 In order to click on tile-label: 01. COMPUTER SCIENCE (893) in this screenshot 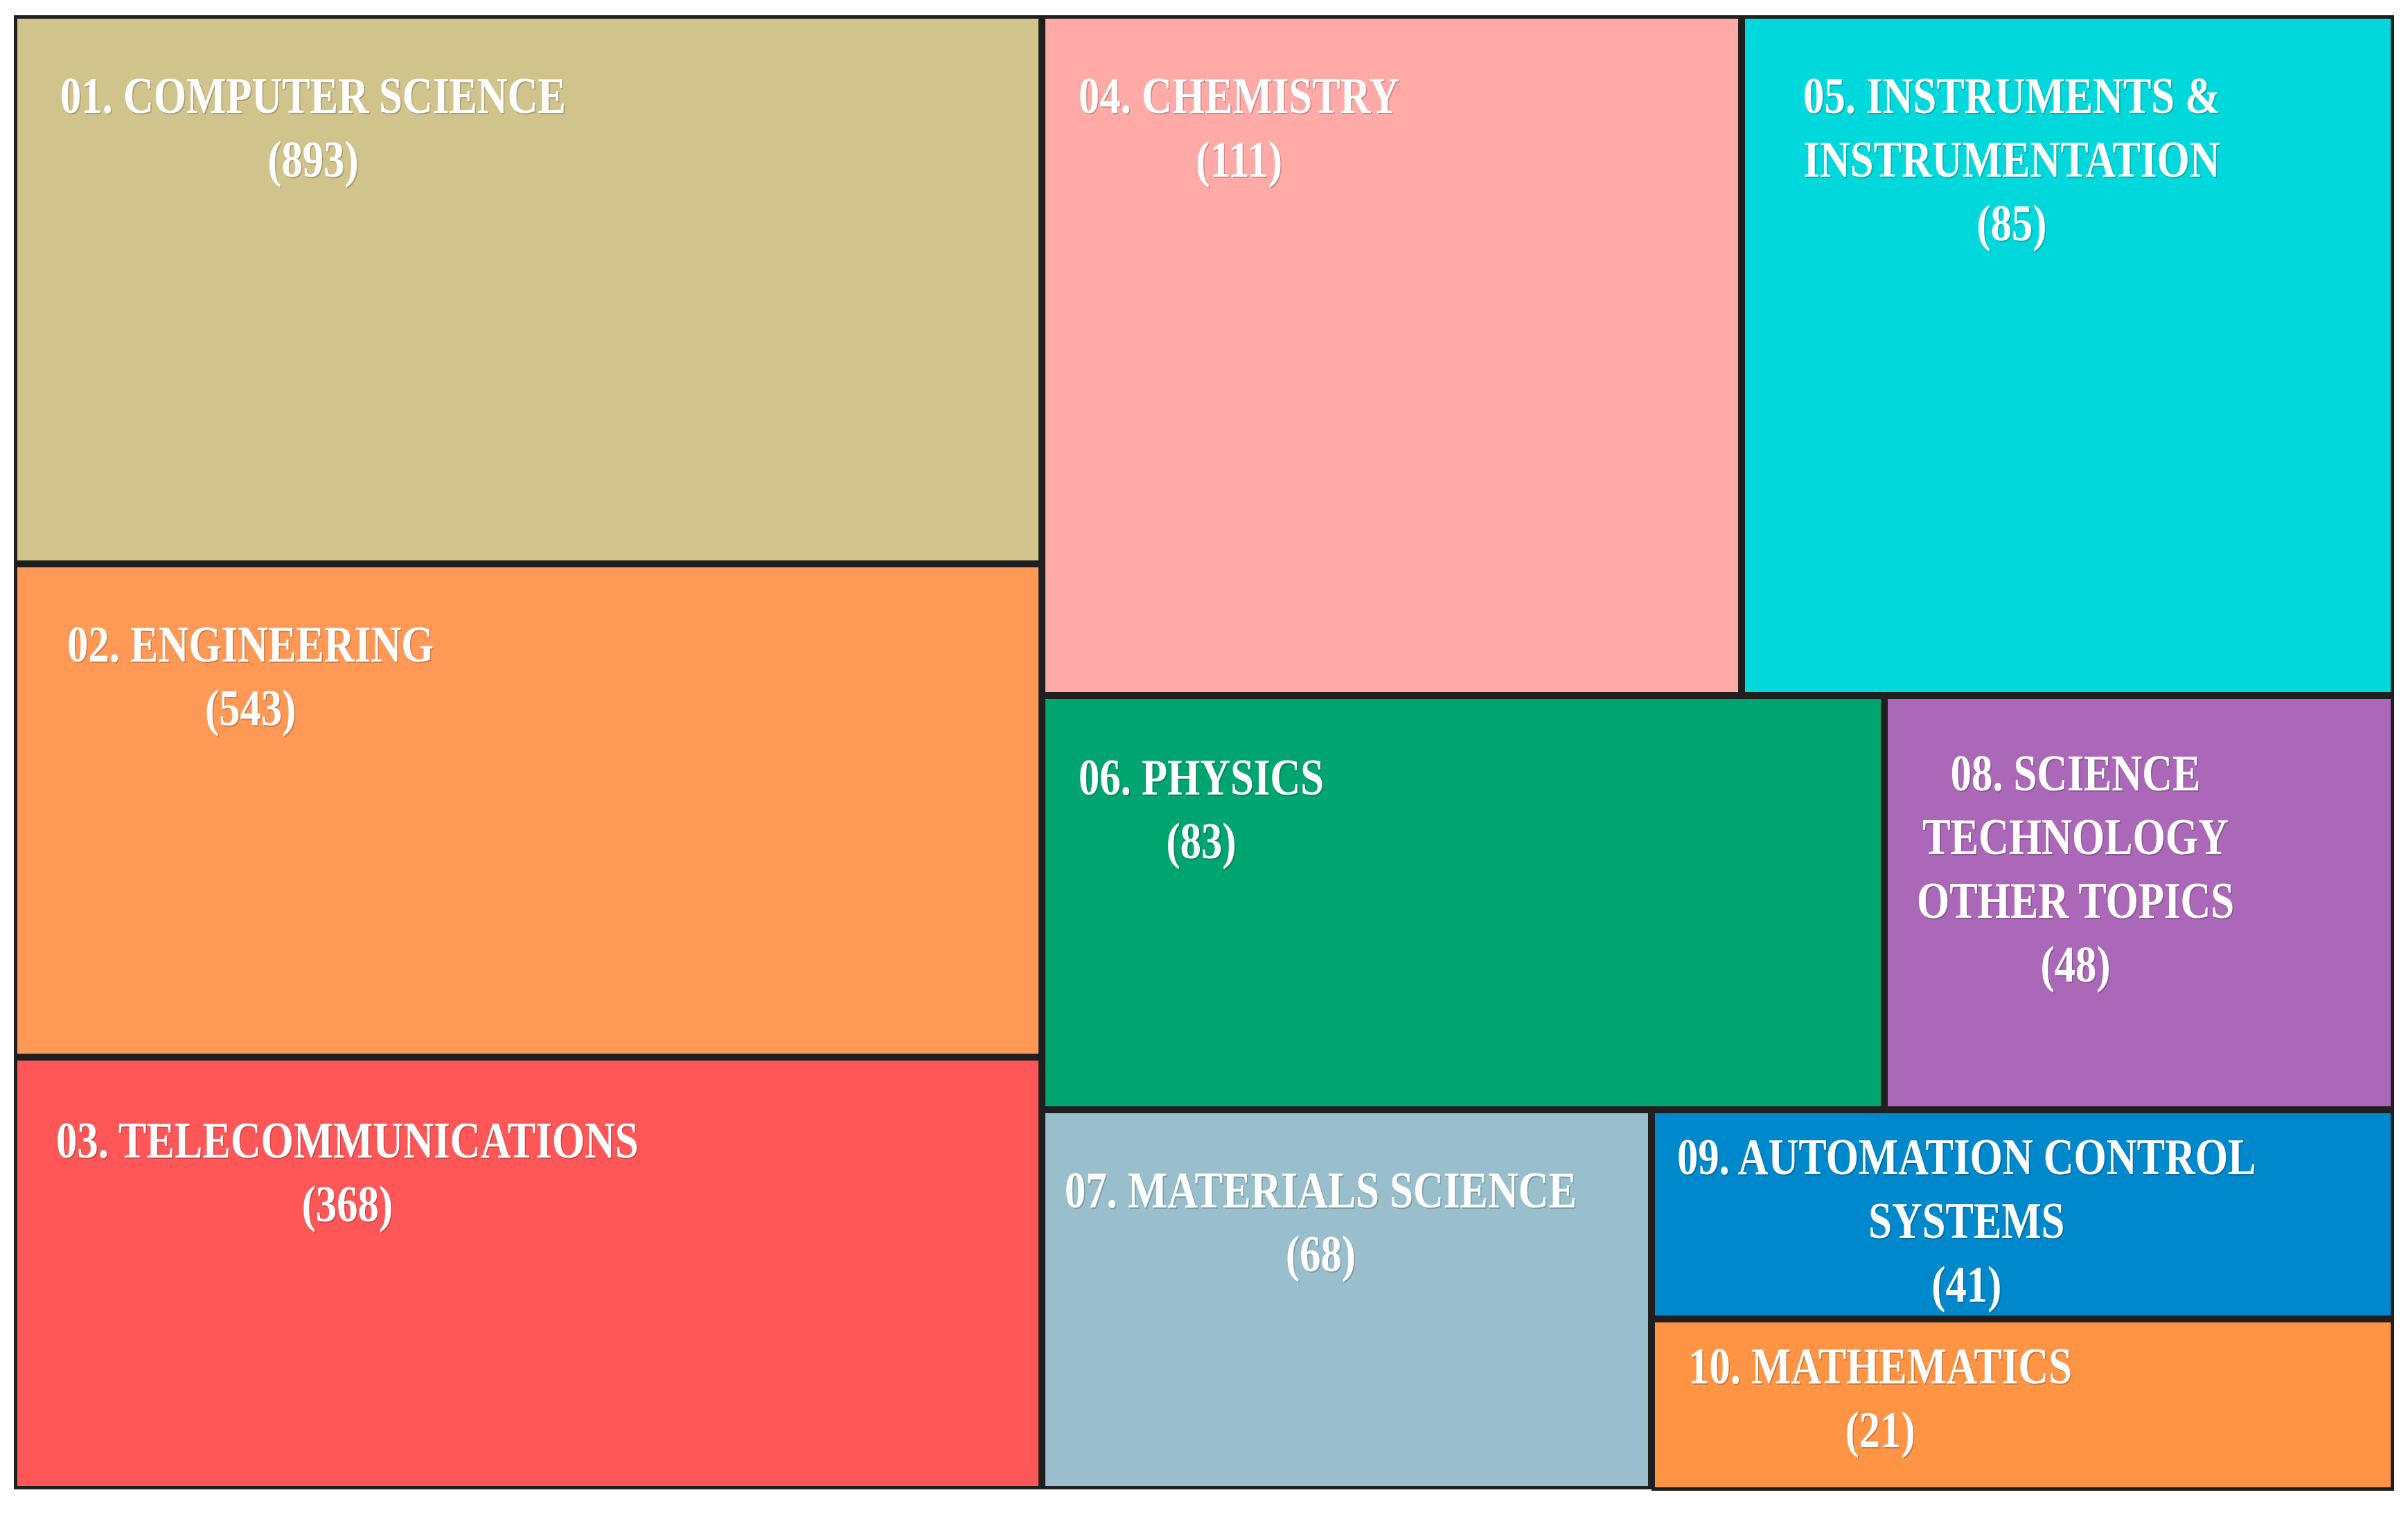, I will do `click(313, 128)`.